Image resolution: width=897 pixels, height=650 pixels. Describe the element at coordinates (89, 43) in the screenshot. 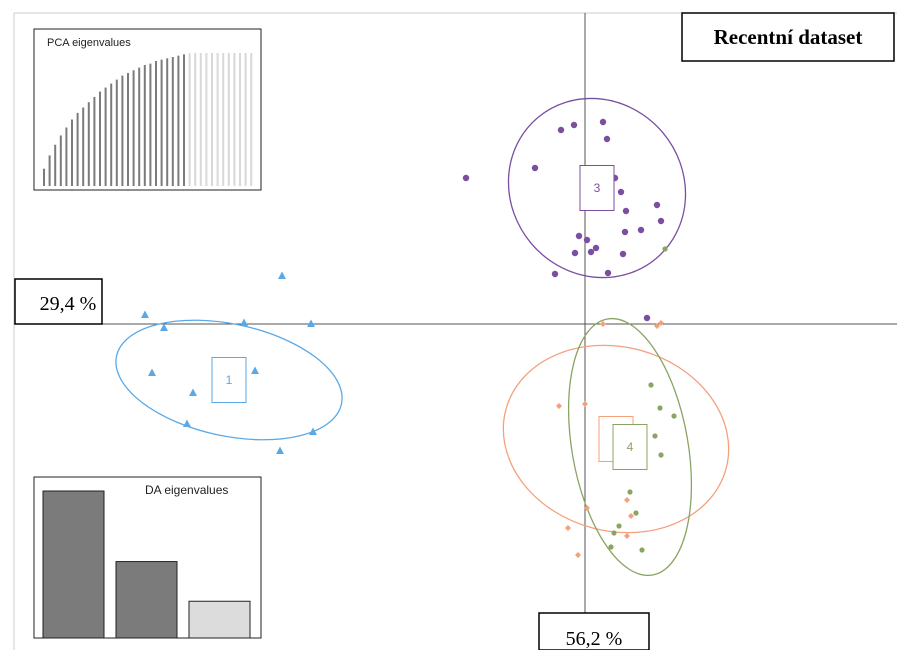

I see `pca-inset-title: PCA eigenvalues` at that location.